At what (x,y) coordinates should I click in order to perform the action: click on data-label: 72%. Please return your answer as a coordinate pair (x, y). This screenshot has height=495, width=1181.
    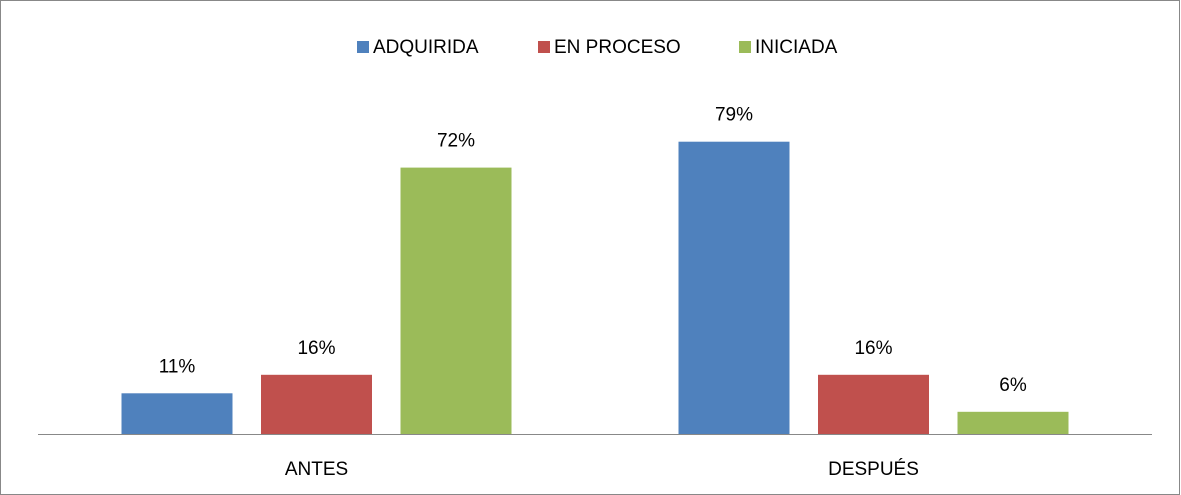
    Looking at the image, I should click on (456, 141).